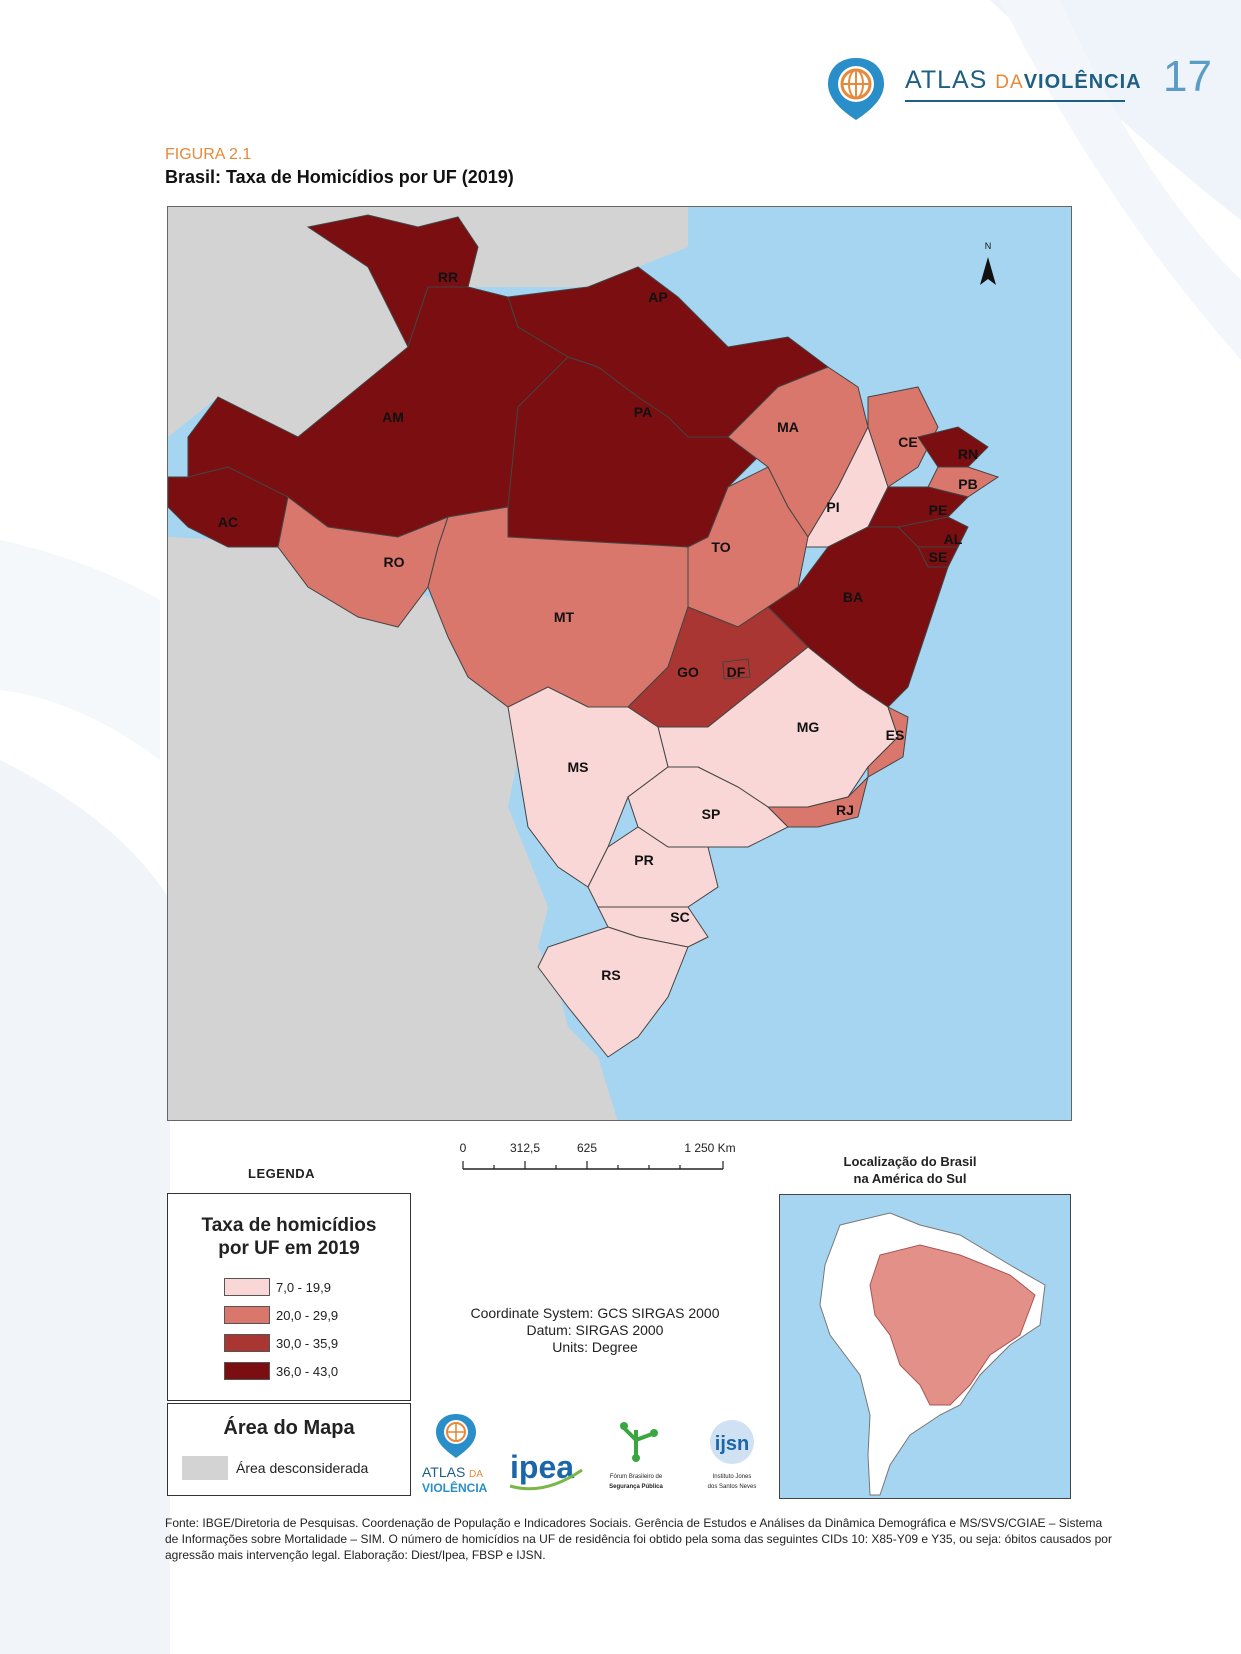 This screenshot has width=1241, height=1654. I want to click on label-df: DF, so click(736, 672).